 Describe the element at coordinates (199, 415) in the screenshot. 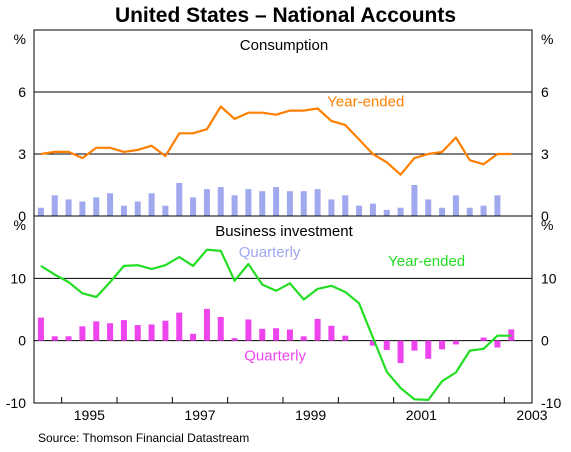

I see `x-tick-label: 1997` at that location.